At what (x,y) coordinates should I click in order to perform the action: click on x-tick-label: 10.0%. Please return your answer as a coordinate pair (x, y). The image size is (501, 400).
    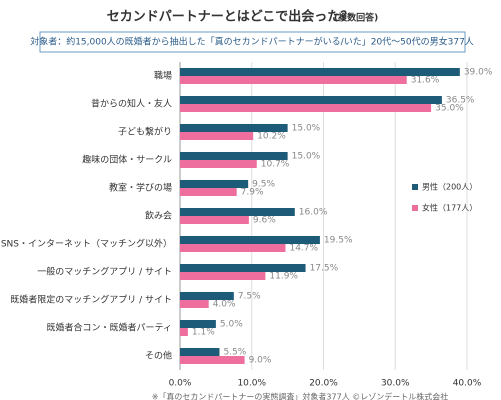
    Looking at the image, I should click on (251, 384).